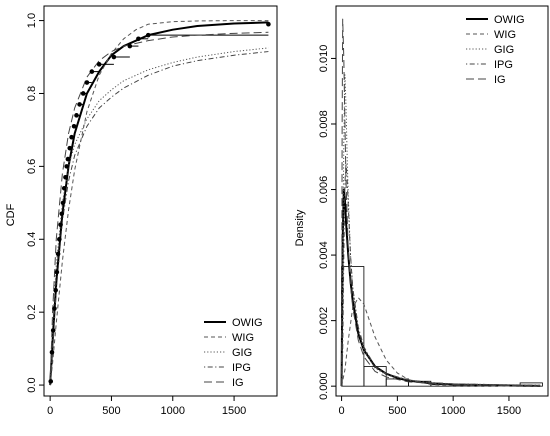 Image resolution: width=550 pixels, height=436 pixels. What do you see at coordinates (32, 166) in the screenshot?
I see `cdf-y-tick-label: 0.6` at bounding box center [32, 166].